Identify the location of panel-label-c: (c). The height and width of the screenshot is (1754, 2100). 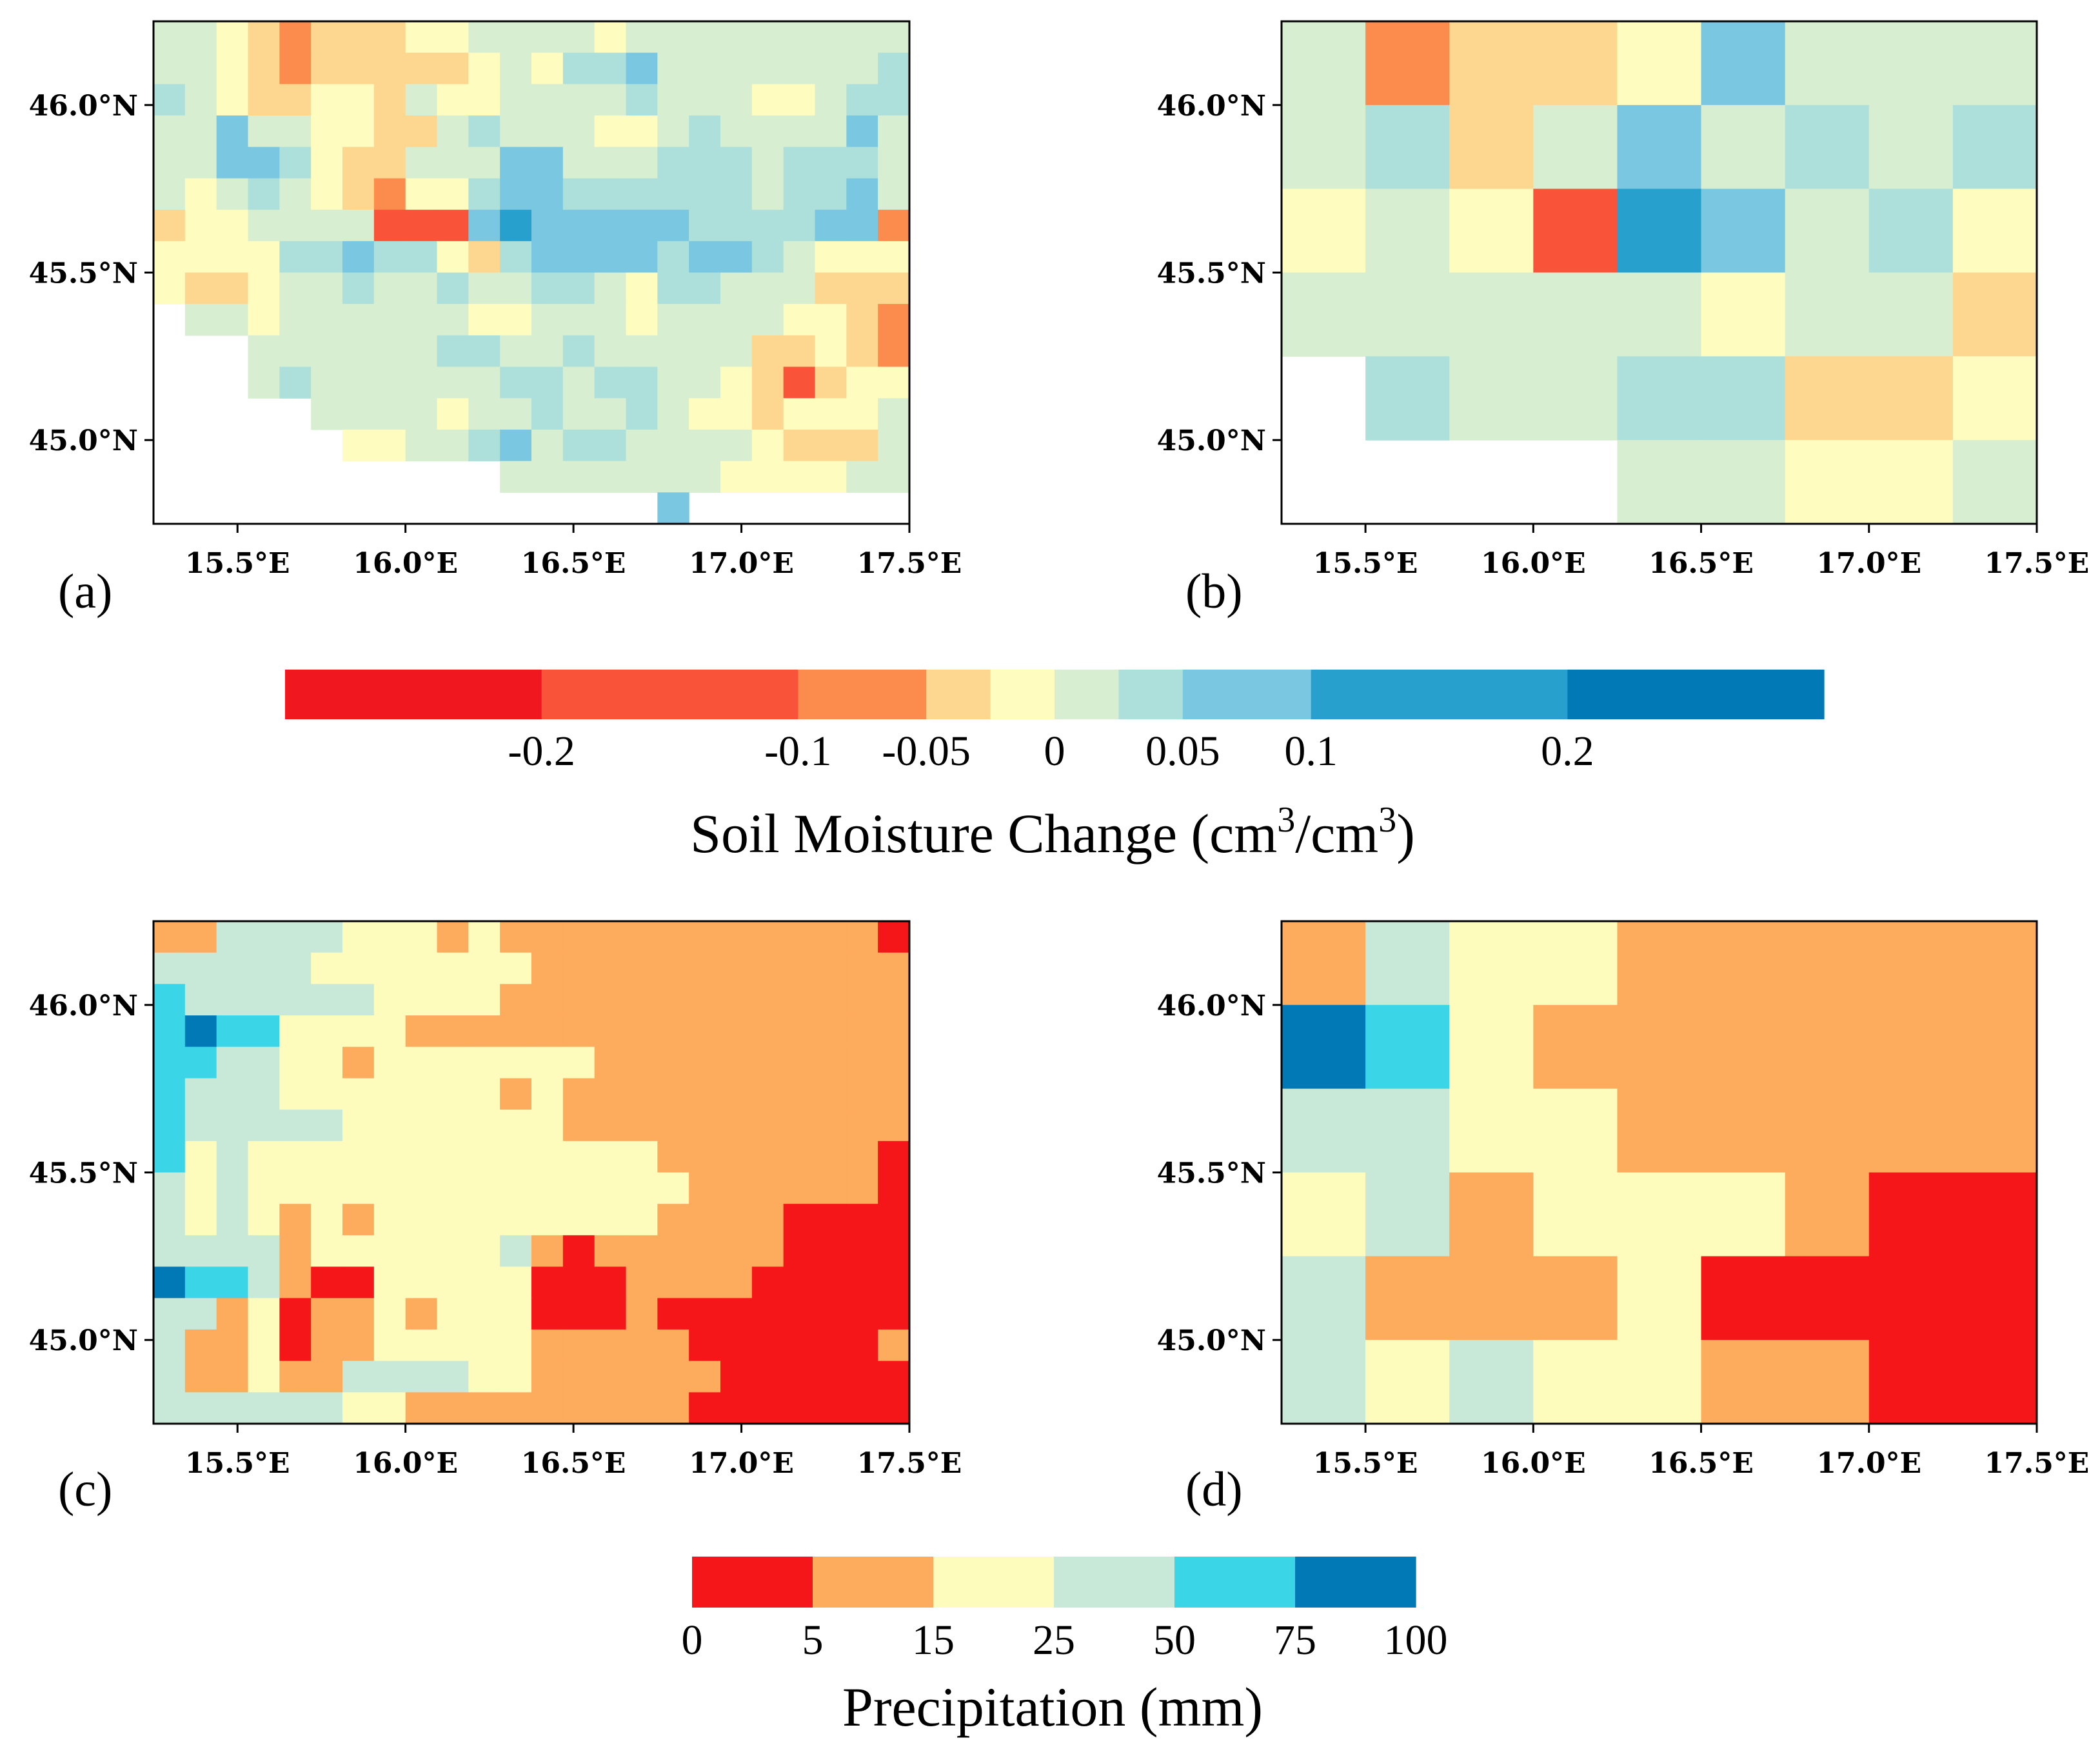
(85, 1489).